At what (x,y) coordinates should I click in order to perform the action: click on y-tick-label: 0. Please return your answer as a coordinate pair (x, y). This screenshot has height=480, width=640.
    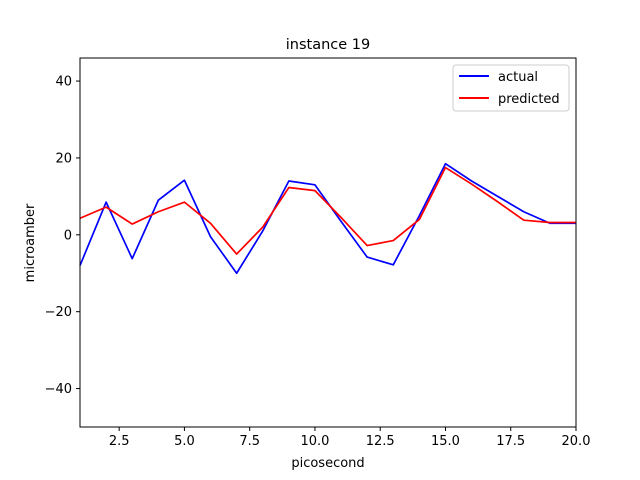
    Looking at the image, I should click on (68, 235).